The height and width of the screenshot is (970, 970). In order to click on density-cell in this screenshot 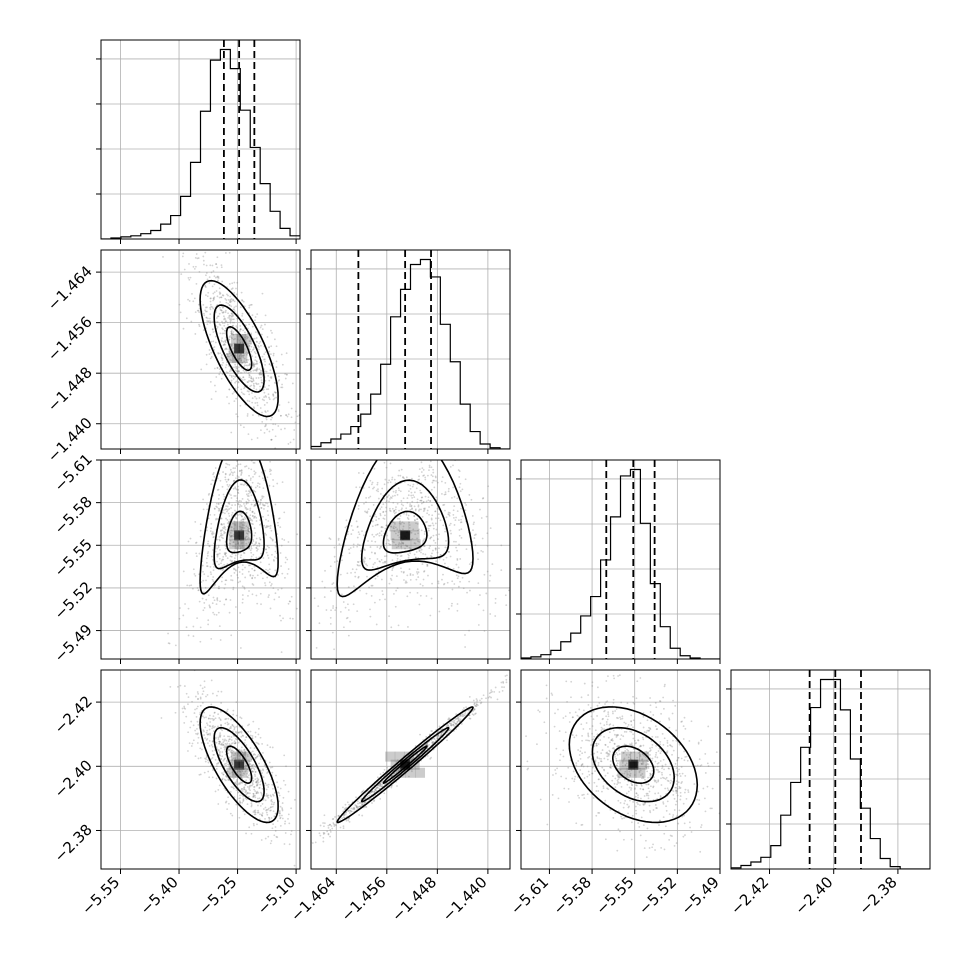, I will do `click(239, 544)`.